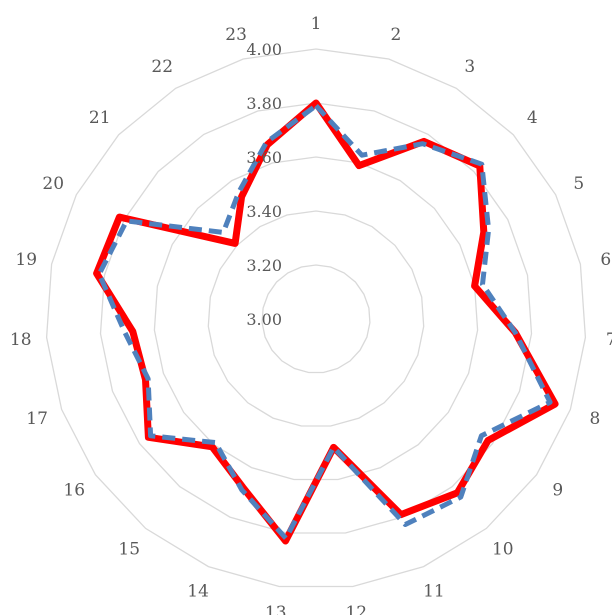  What do you see at coordinates (605, 260) in the screenshot?
I see `category-label-6: 6` at bounding box center [605, 260].